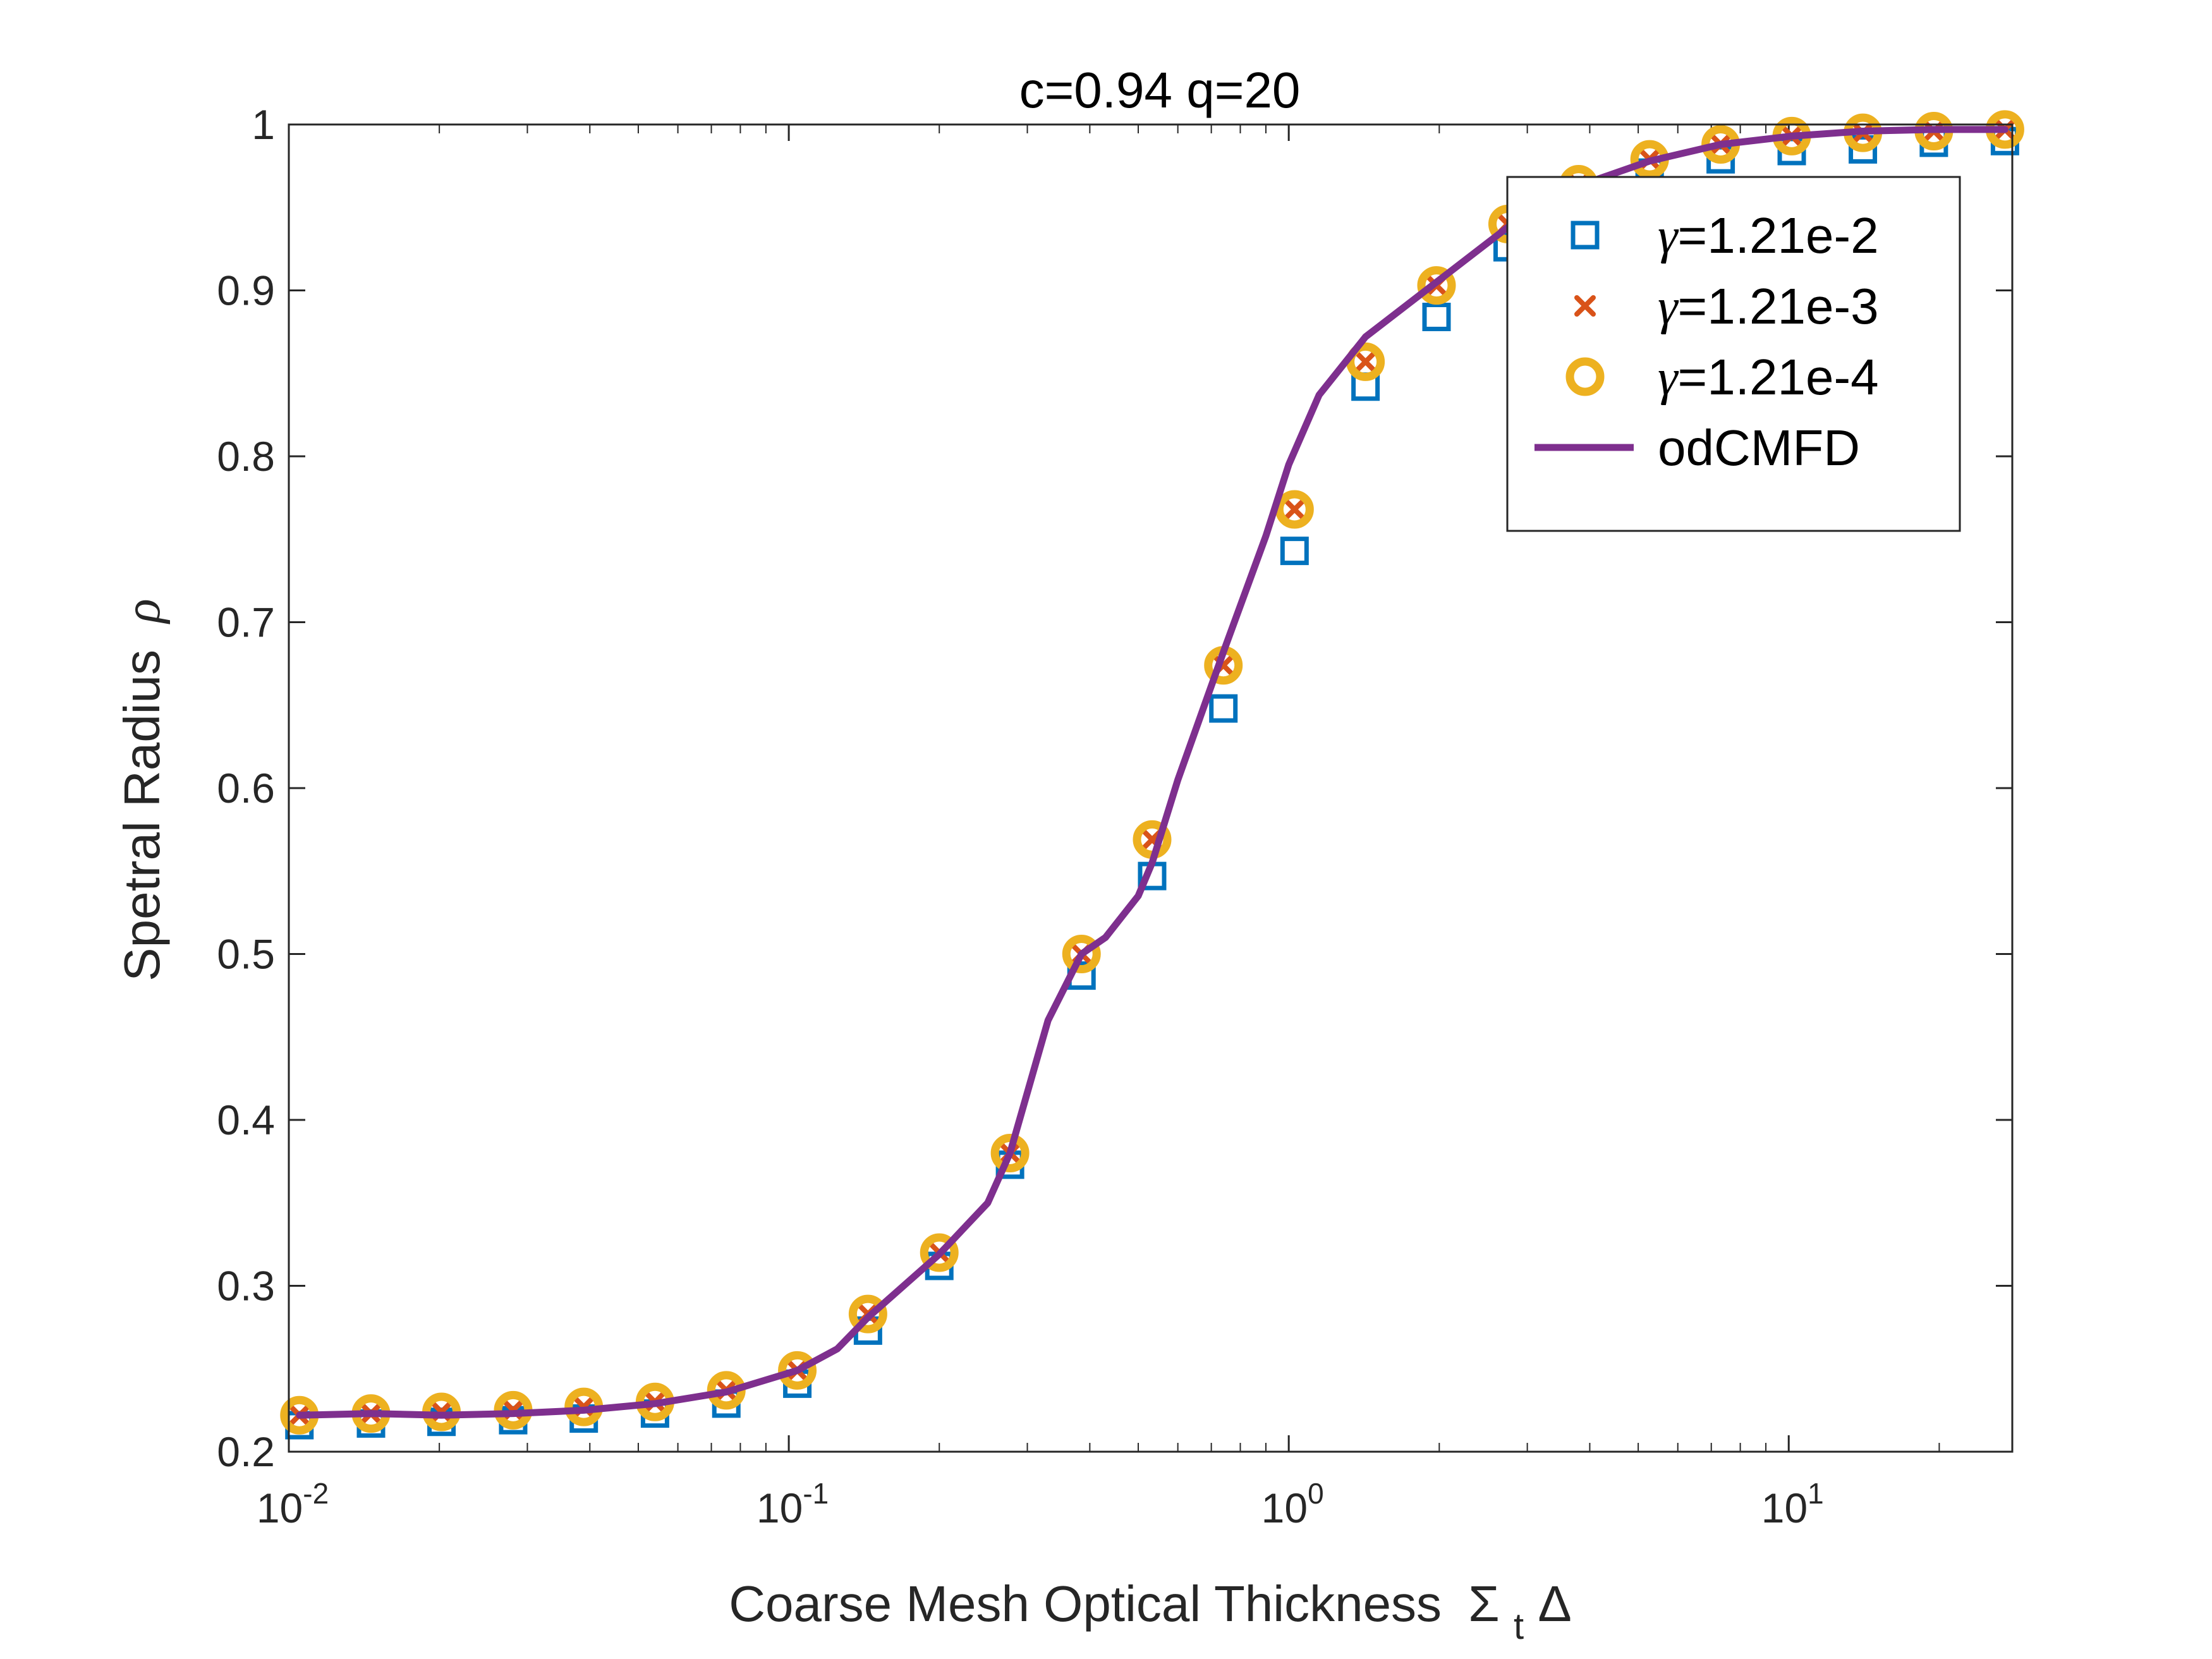 The height and width of the screenshot is (1659, 2212). Describe the element at coordinates (1483, 1604) in the screenshot. I see `x-axis-label-sigma: Σ` at that location.